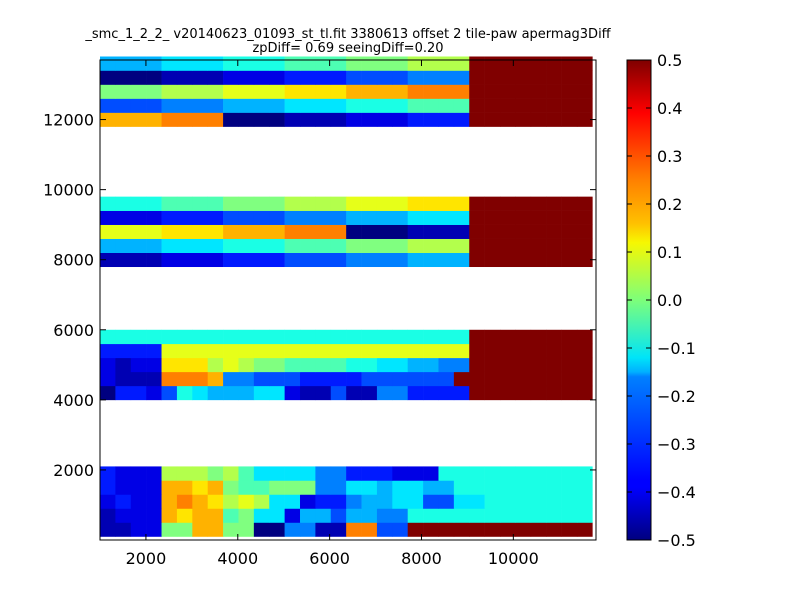 The width and height of the screenshot is (800, 600). I want to click on colorbar-tick-label: 0.5, so click(669, 60).